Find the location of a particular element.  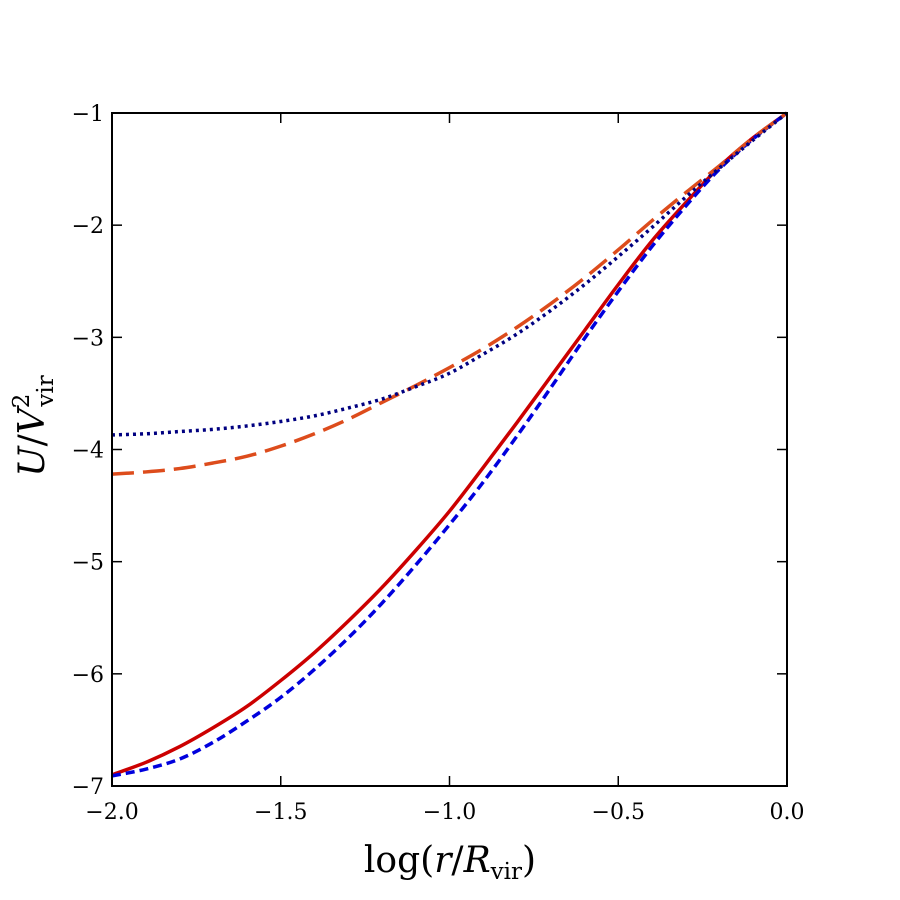

x-tick-label: −2.0 is located at coordinates (111, 812).